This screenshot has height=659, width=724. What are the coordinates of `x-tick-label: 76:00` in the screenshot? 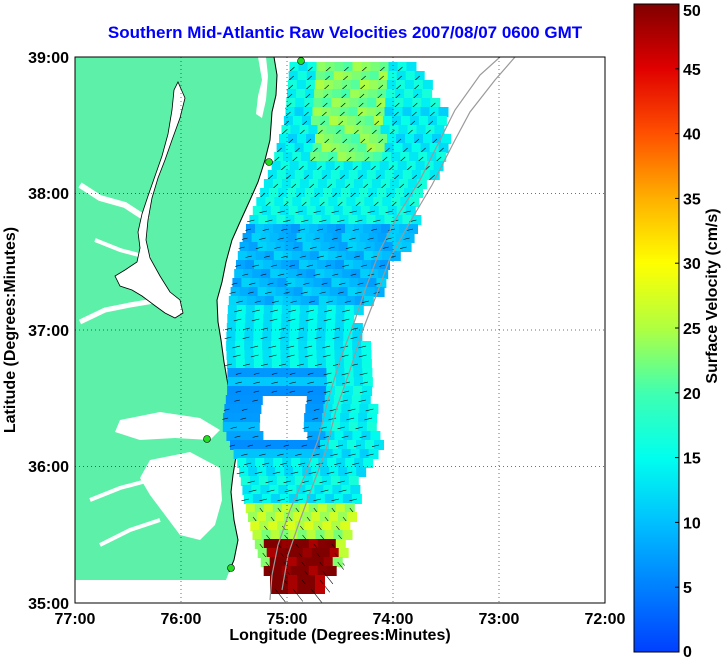 It's located at (181, 619).